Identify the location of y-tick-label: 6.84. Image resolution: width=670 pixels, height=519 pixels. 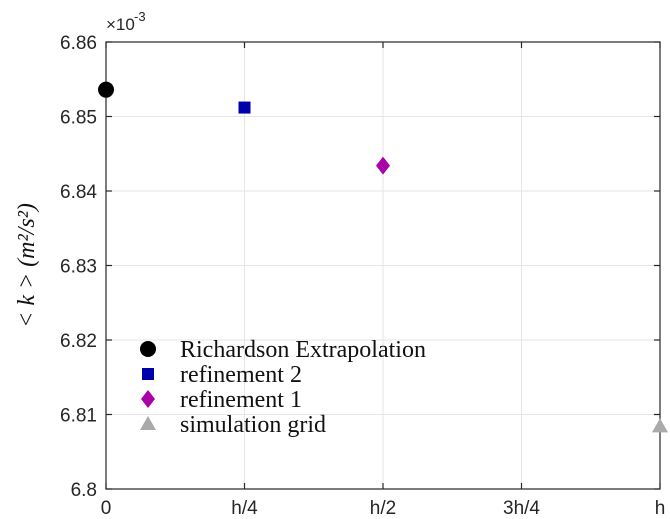
(78, 192).